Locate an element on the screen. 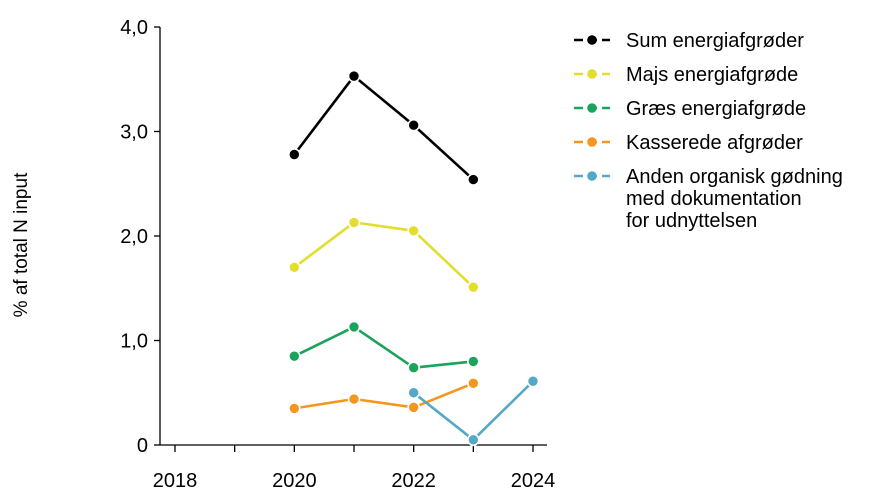 This screenshot has width=888, height=493. y-tick-label: 0 is located at coordinates (142, 446).